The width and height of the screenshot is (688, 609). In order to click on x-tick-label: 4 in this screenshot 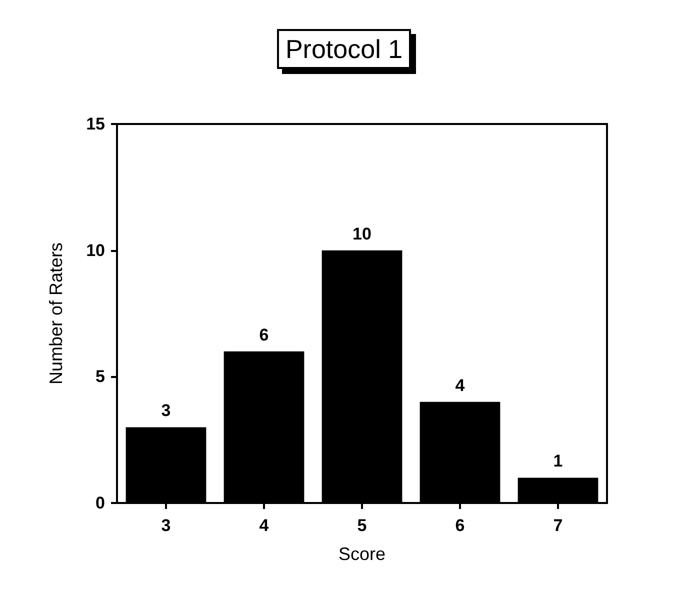, I will do `click(264, 525)`.